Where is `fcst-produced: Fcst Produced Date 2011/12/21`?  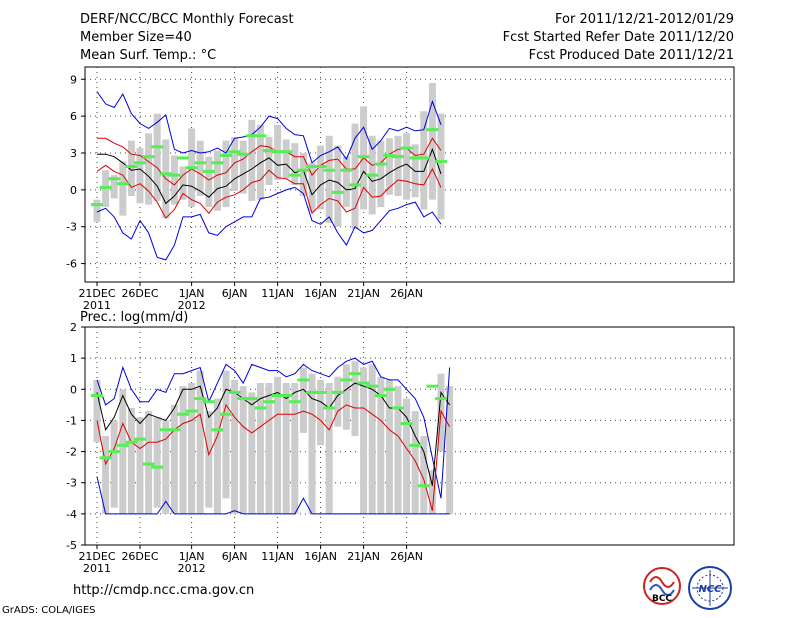
fcst-produced: Fcst Produced Date 2011/12/21 is located at coordinates (631, 55).